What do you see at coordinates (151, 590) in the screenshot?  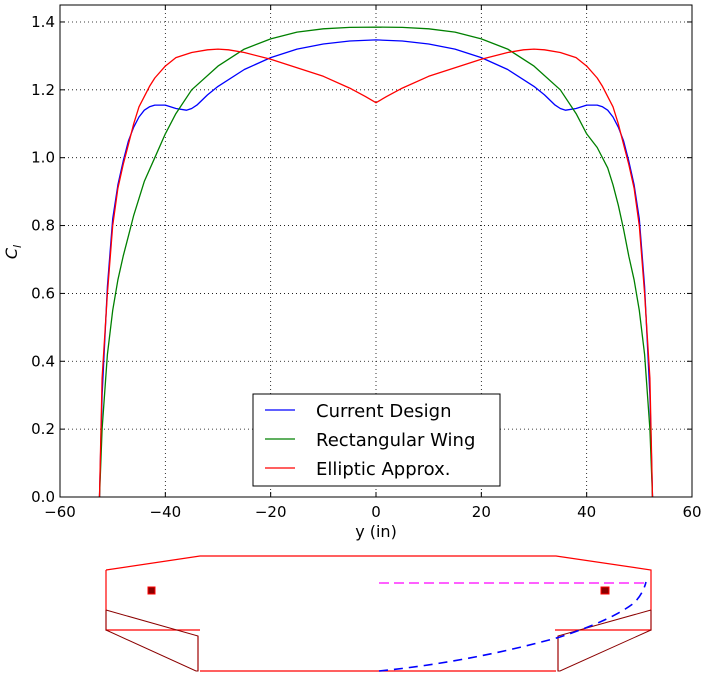 I see `left-marker-point` at bounding box center [151, 590].